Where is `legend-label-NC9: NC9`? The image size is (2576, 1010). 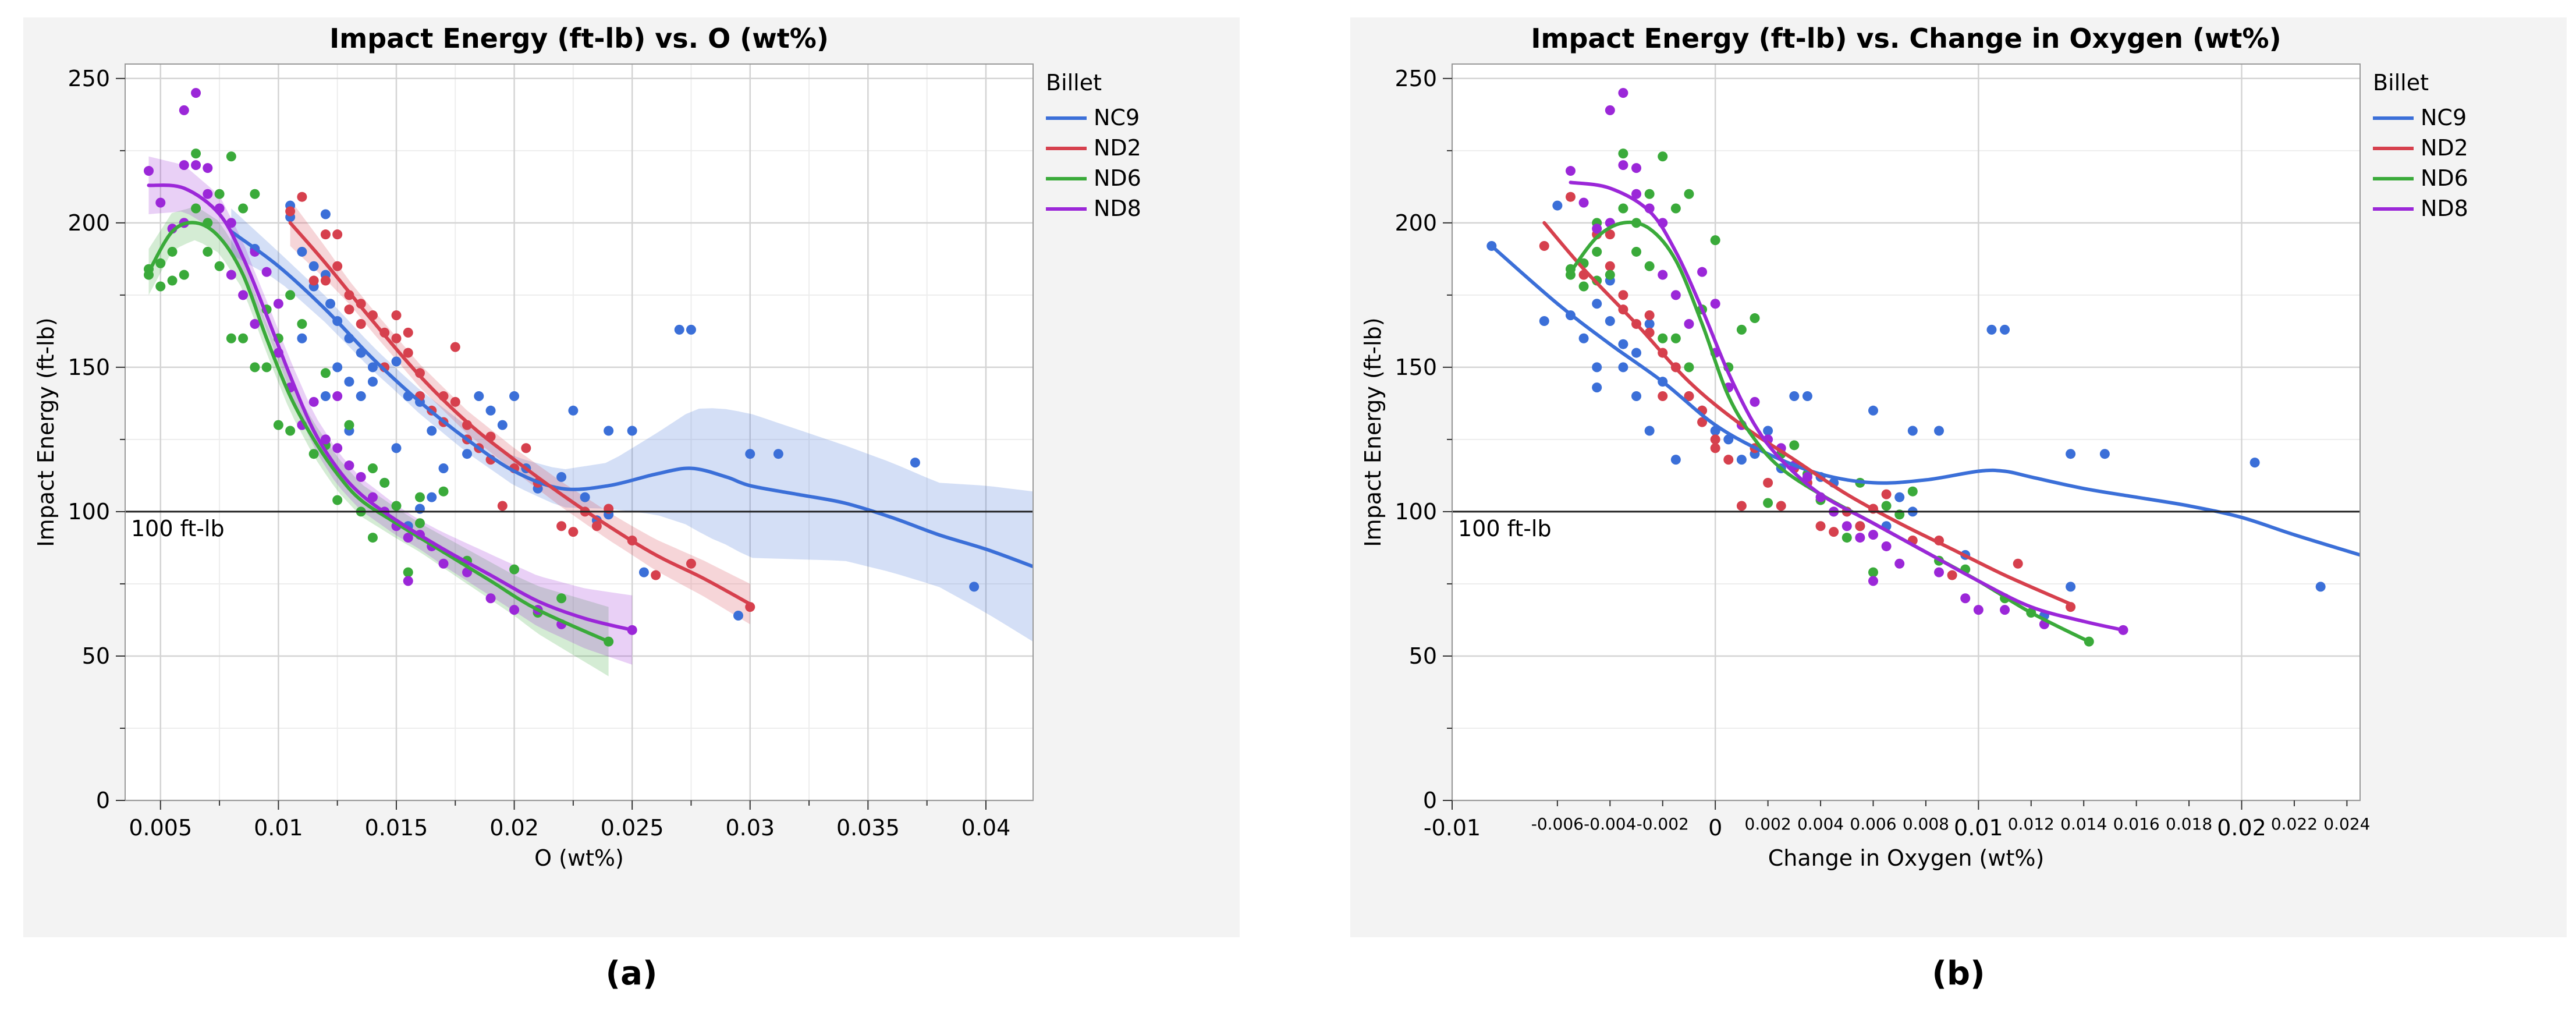 legend-label-NC9: NC9 is located at coordinates (2444, 117).